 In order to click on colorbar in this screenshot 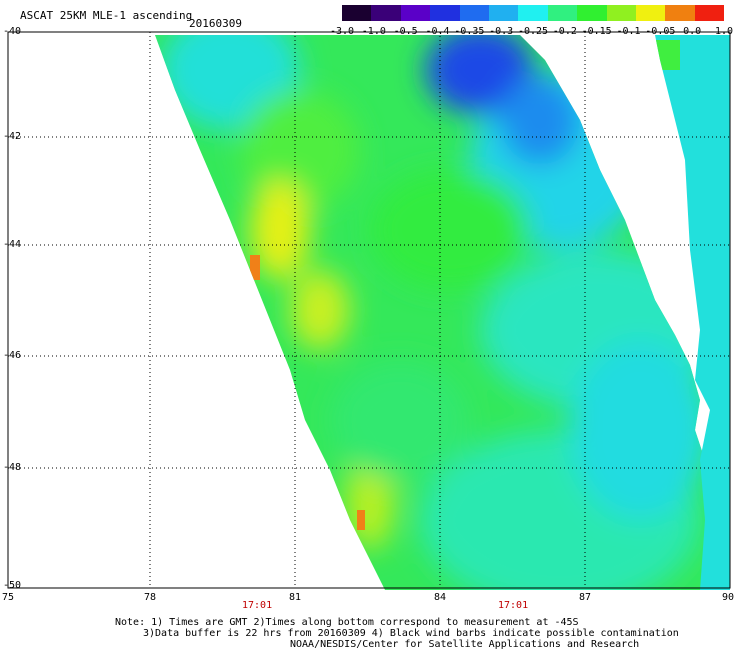, I will do `click(533, 13)`.